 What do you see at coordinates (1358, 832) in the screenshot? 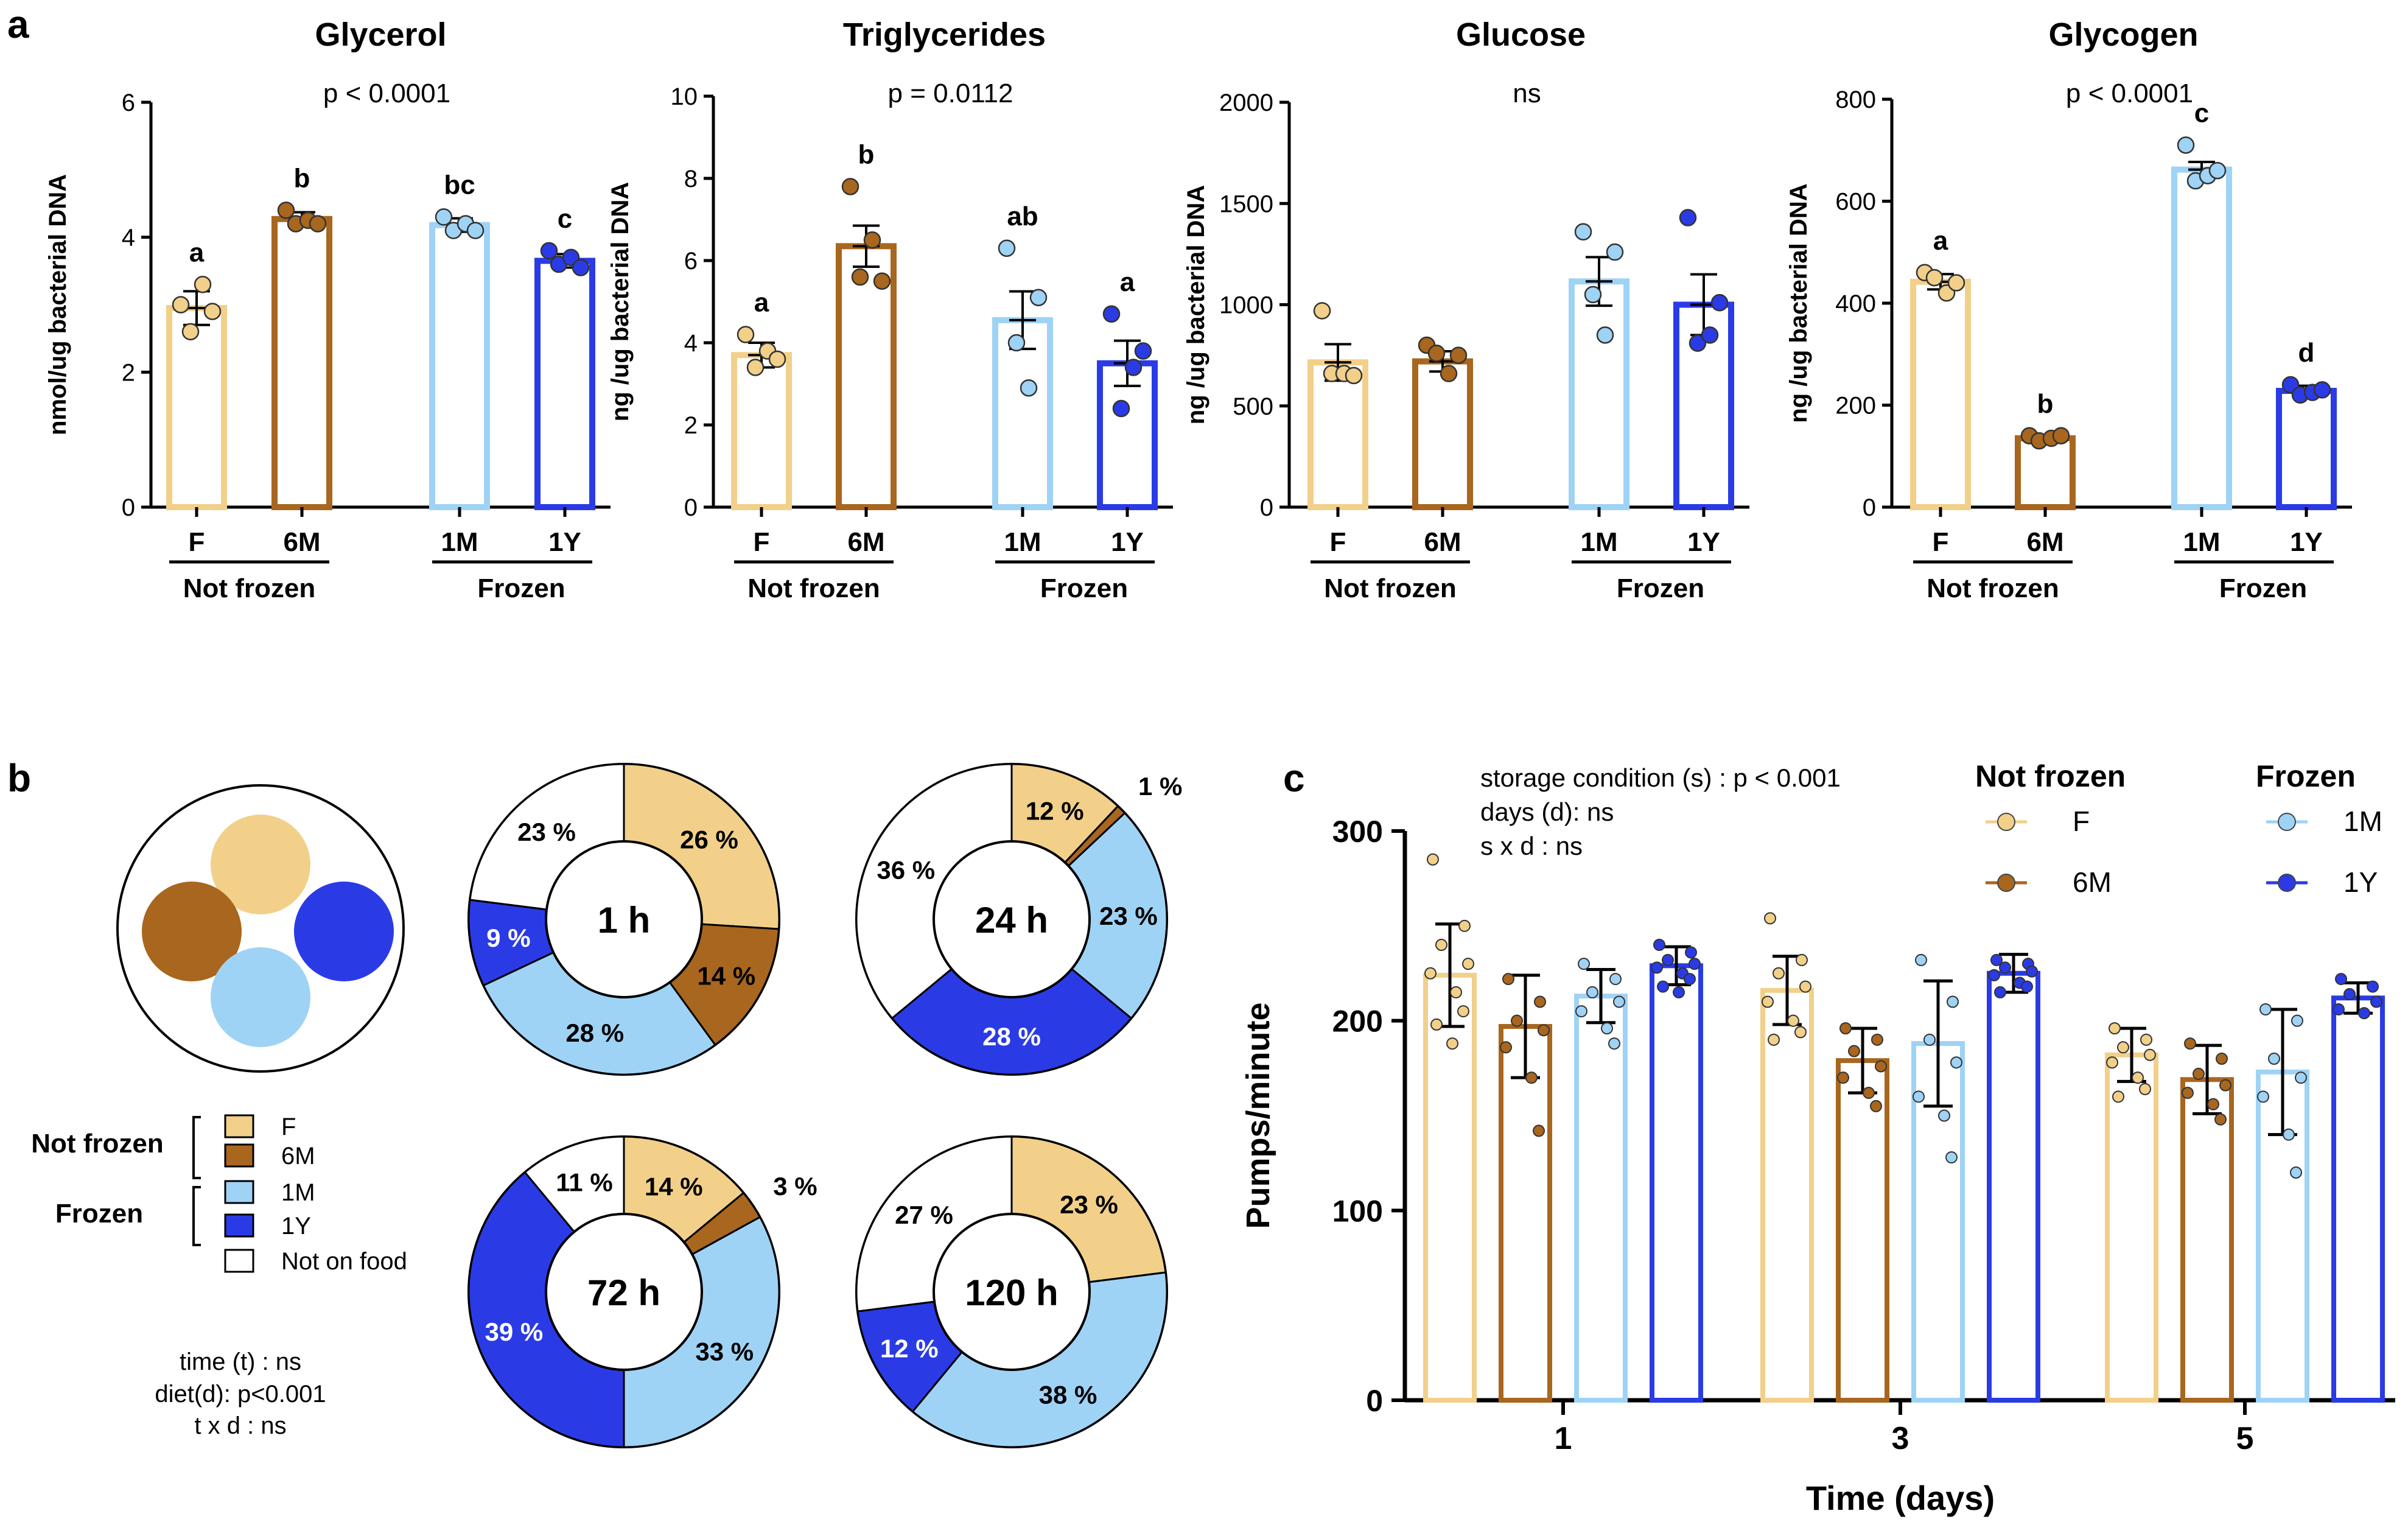
I see `c-y-tick-label: 300` at bounding box center [1358, 832].